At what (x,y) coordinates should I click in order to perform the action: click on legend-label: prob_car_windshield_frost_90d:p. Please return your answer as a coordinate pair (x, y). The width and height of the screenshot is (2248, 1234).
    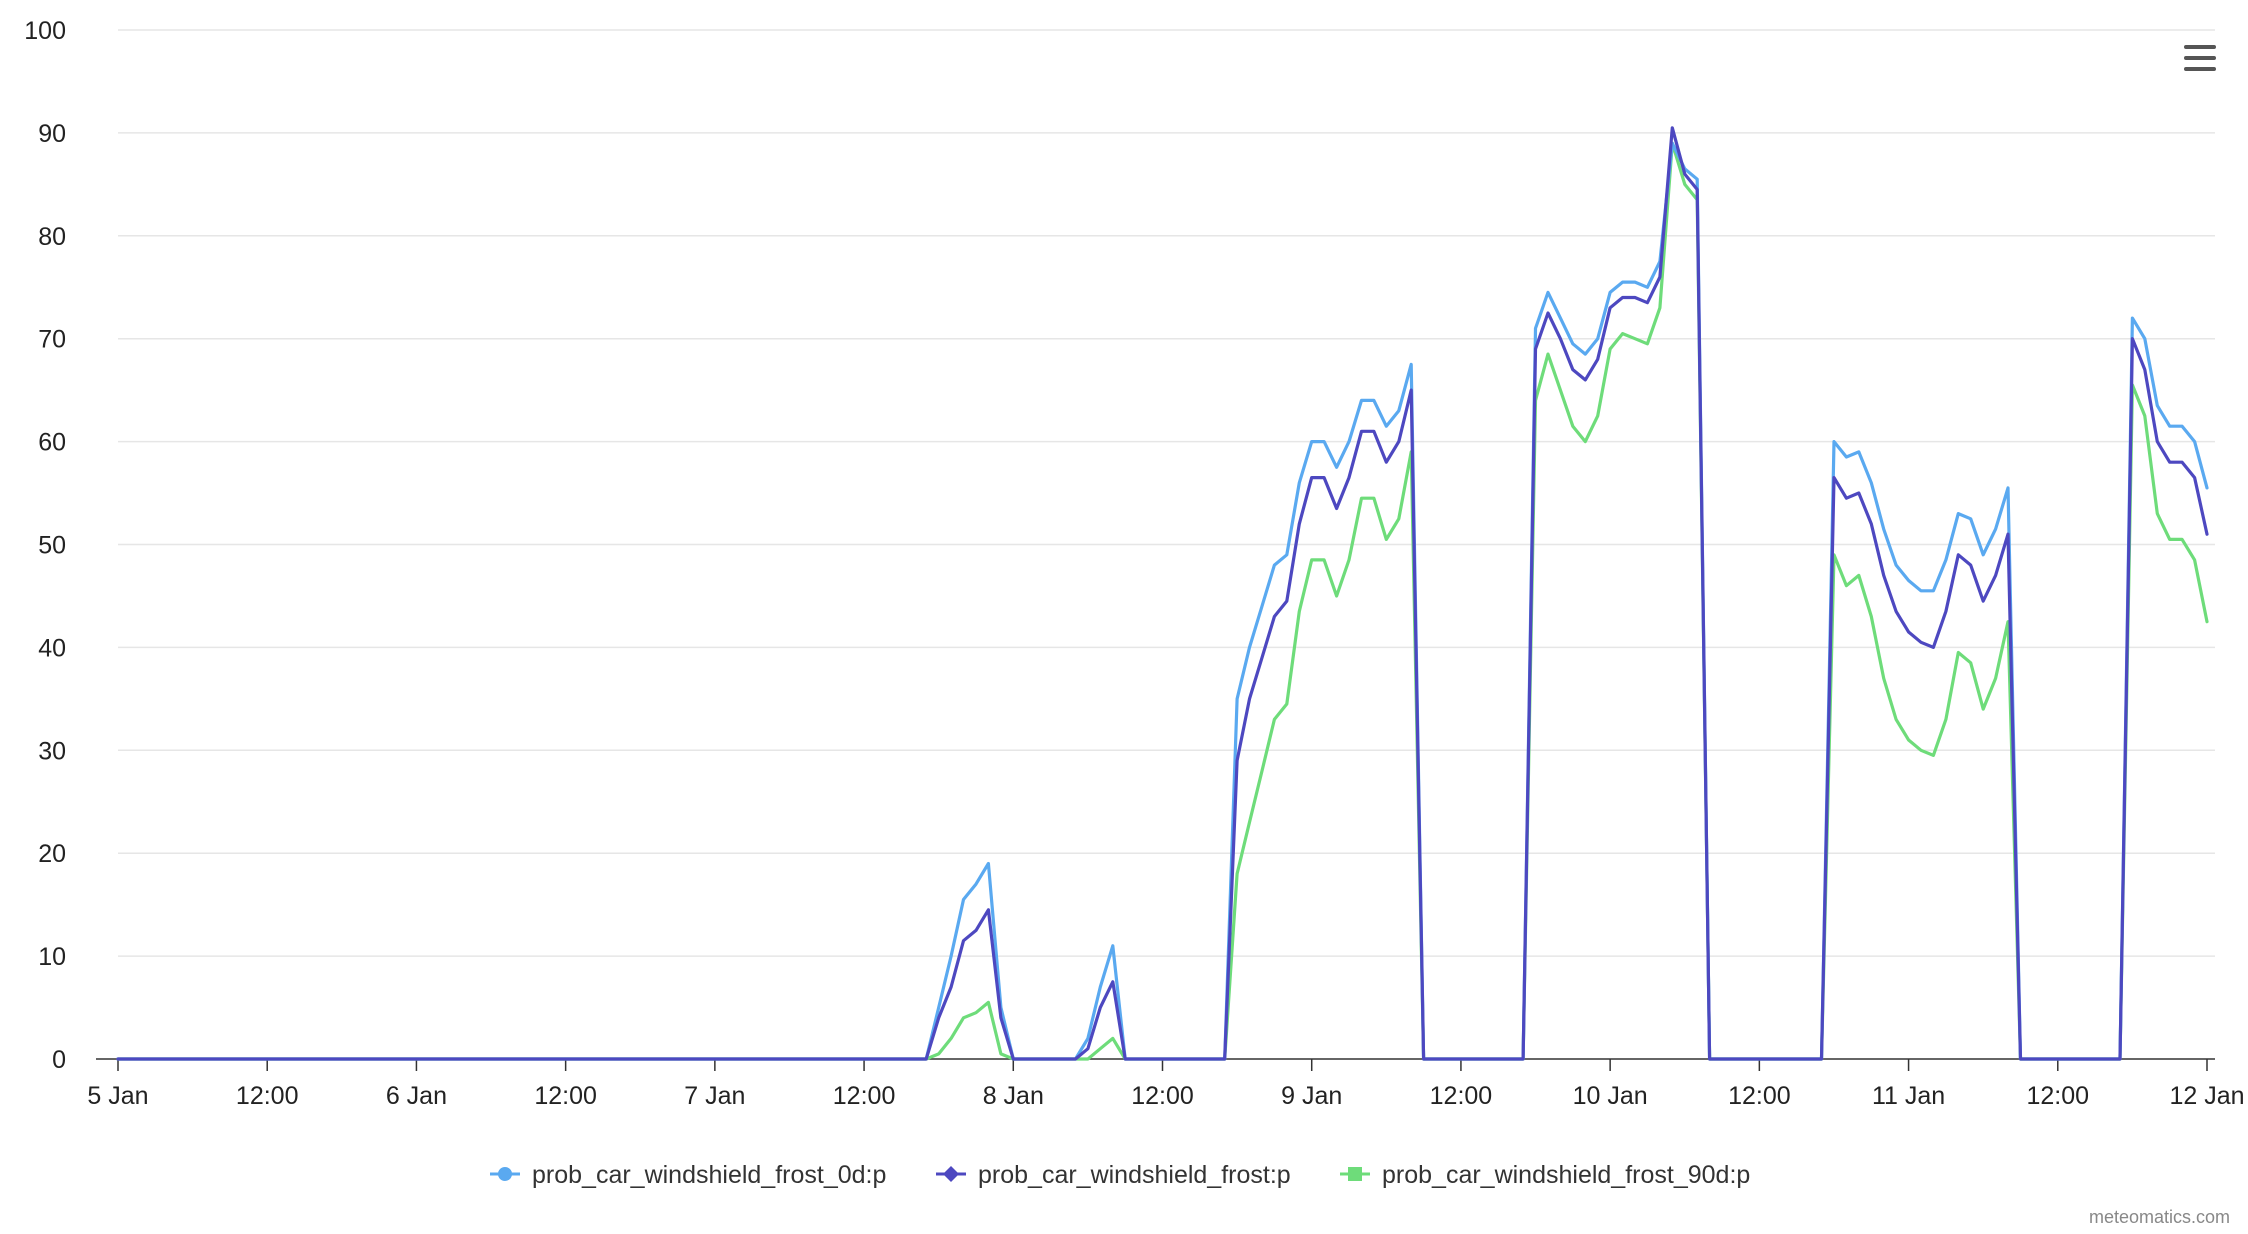
    Looking at the image, I should click on (1566, 1175).